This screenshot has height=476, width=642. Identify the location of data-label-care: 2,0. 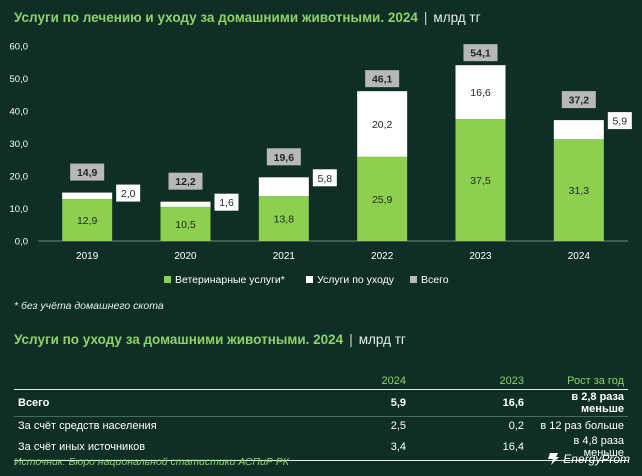
(128, 194).